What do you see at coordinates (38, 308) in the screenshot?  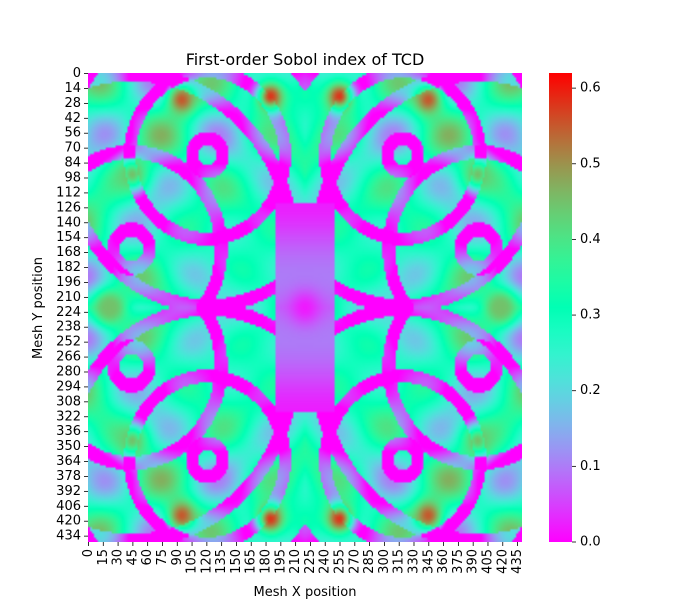 I see `y-axis-label: Mesh Y position` at bounding box center [38, 308].